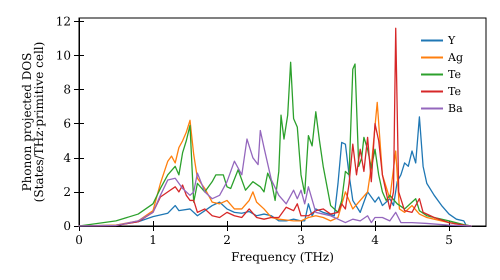 The width and height of the screenshot is (500, 280). What do you see at coordinates (63, 21) in the screenshot?
I see `y-tick-label: 12` at bounding box center [63, 21].